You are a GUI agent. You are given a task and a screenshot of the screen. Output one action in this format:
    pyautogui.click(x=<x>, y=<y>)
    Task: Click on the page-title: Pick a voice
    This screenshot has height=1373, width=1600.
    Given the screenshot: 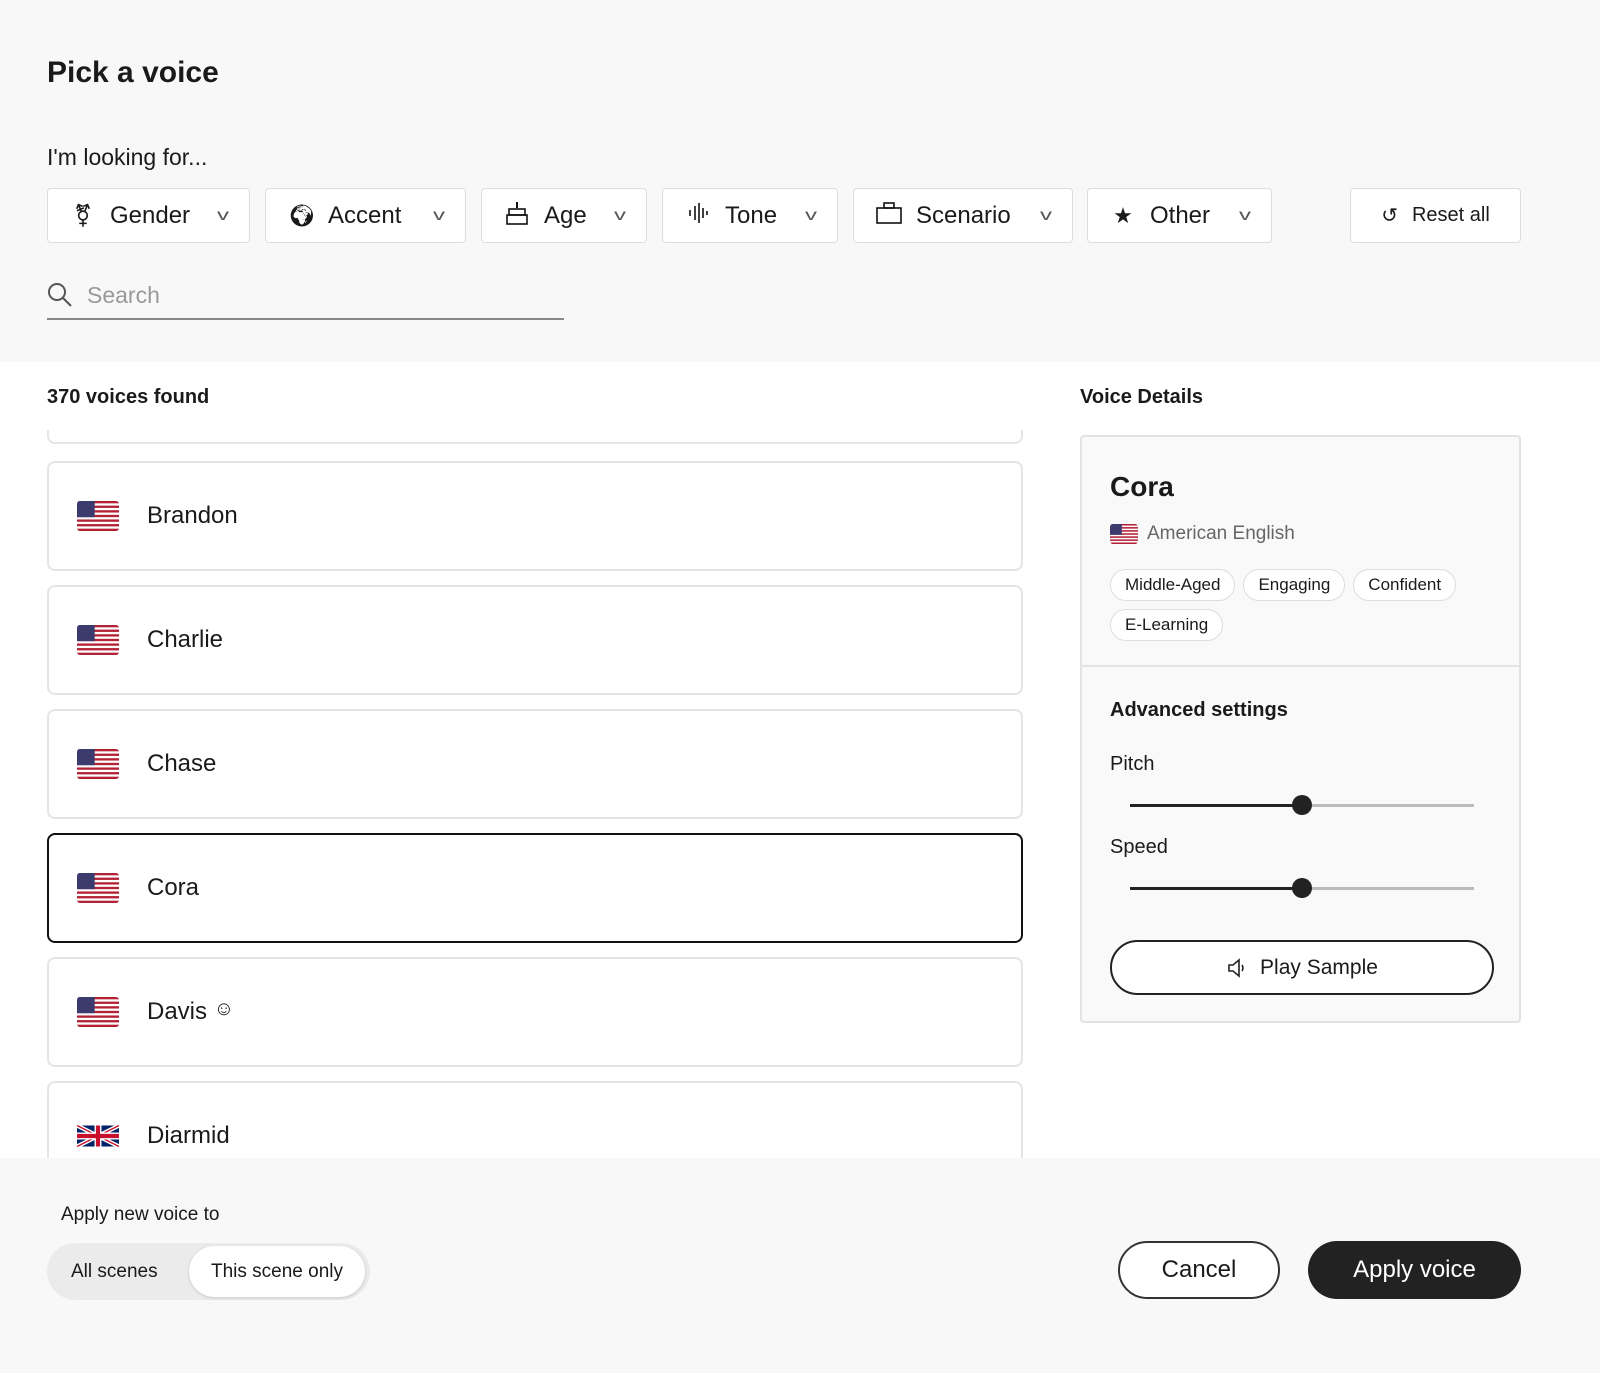 What is the action you would take?
    pyautogui.click(x=133, y=72)
    